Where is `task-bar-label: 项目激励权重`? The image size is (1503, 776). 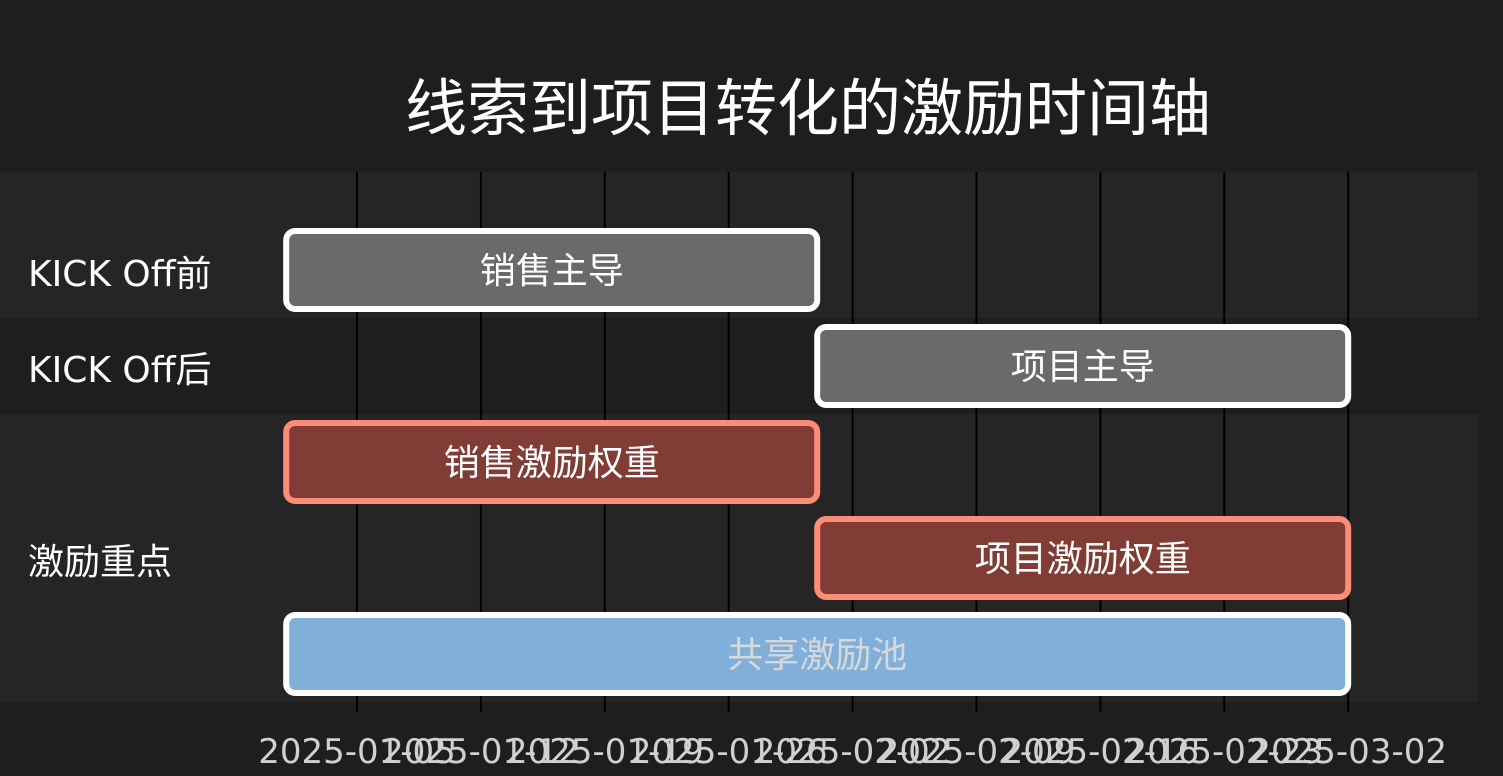
task-bar-label: 项目激励权重 is located at coordinates (1083, 559).